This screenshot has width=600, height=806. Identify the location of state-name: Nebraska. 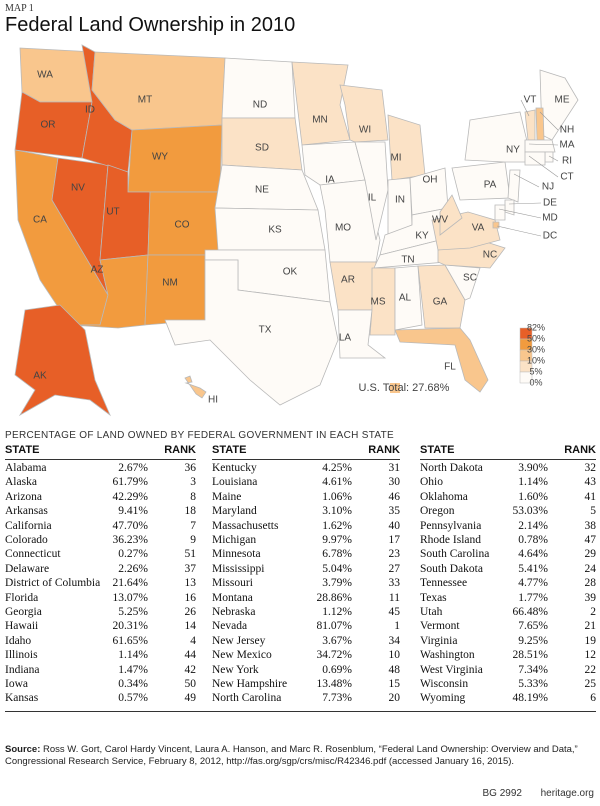
(234, 612).